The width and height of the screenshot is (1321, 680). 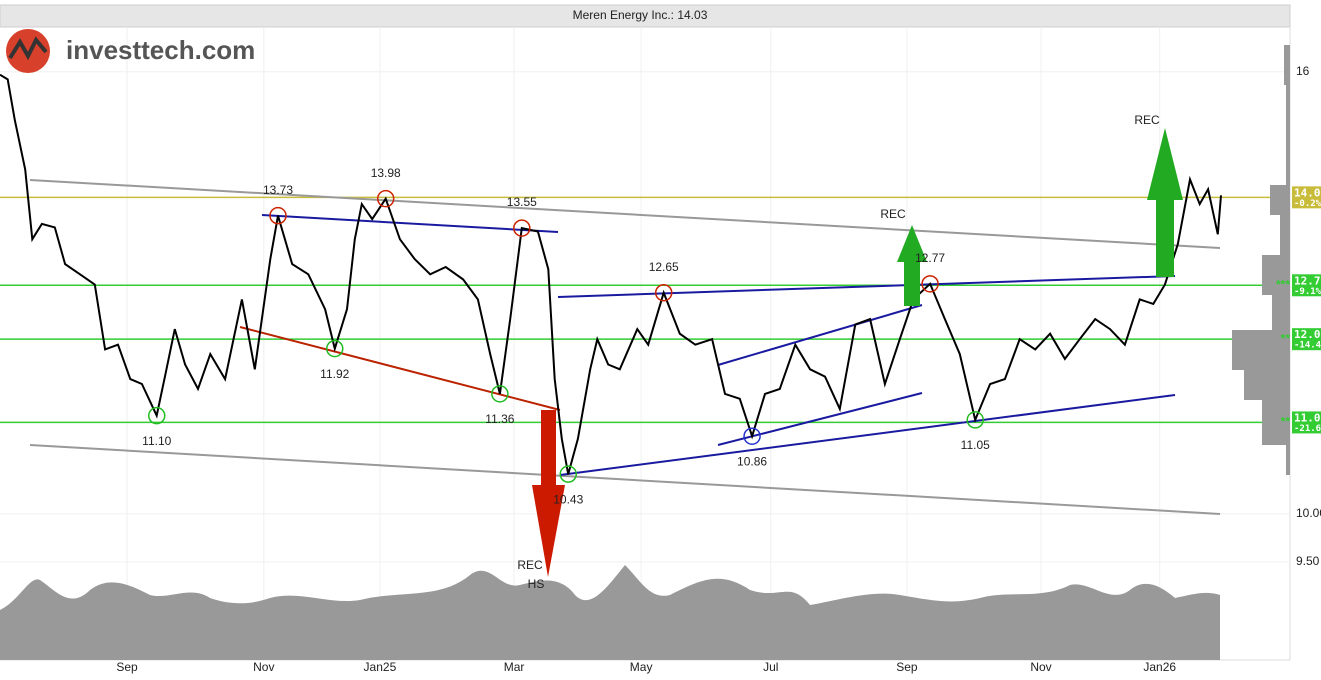 I want to click on level-label: 14.0, so click(x=1307, y=192).